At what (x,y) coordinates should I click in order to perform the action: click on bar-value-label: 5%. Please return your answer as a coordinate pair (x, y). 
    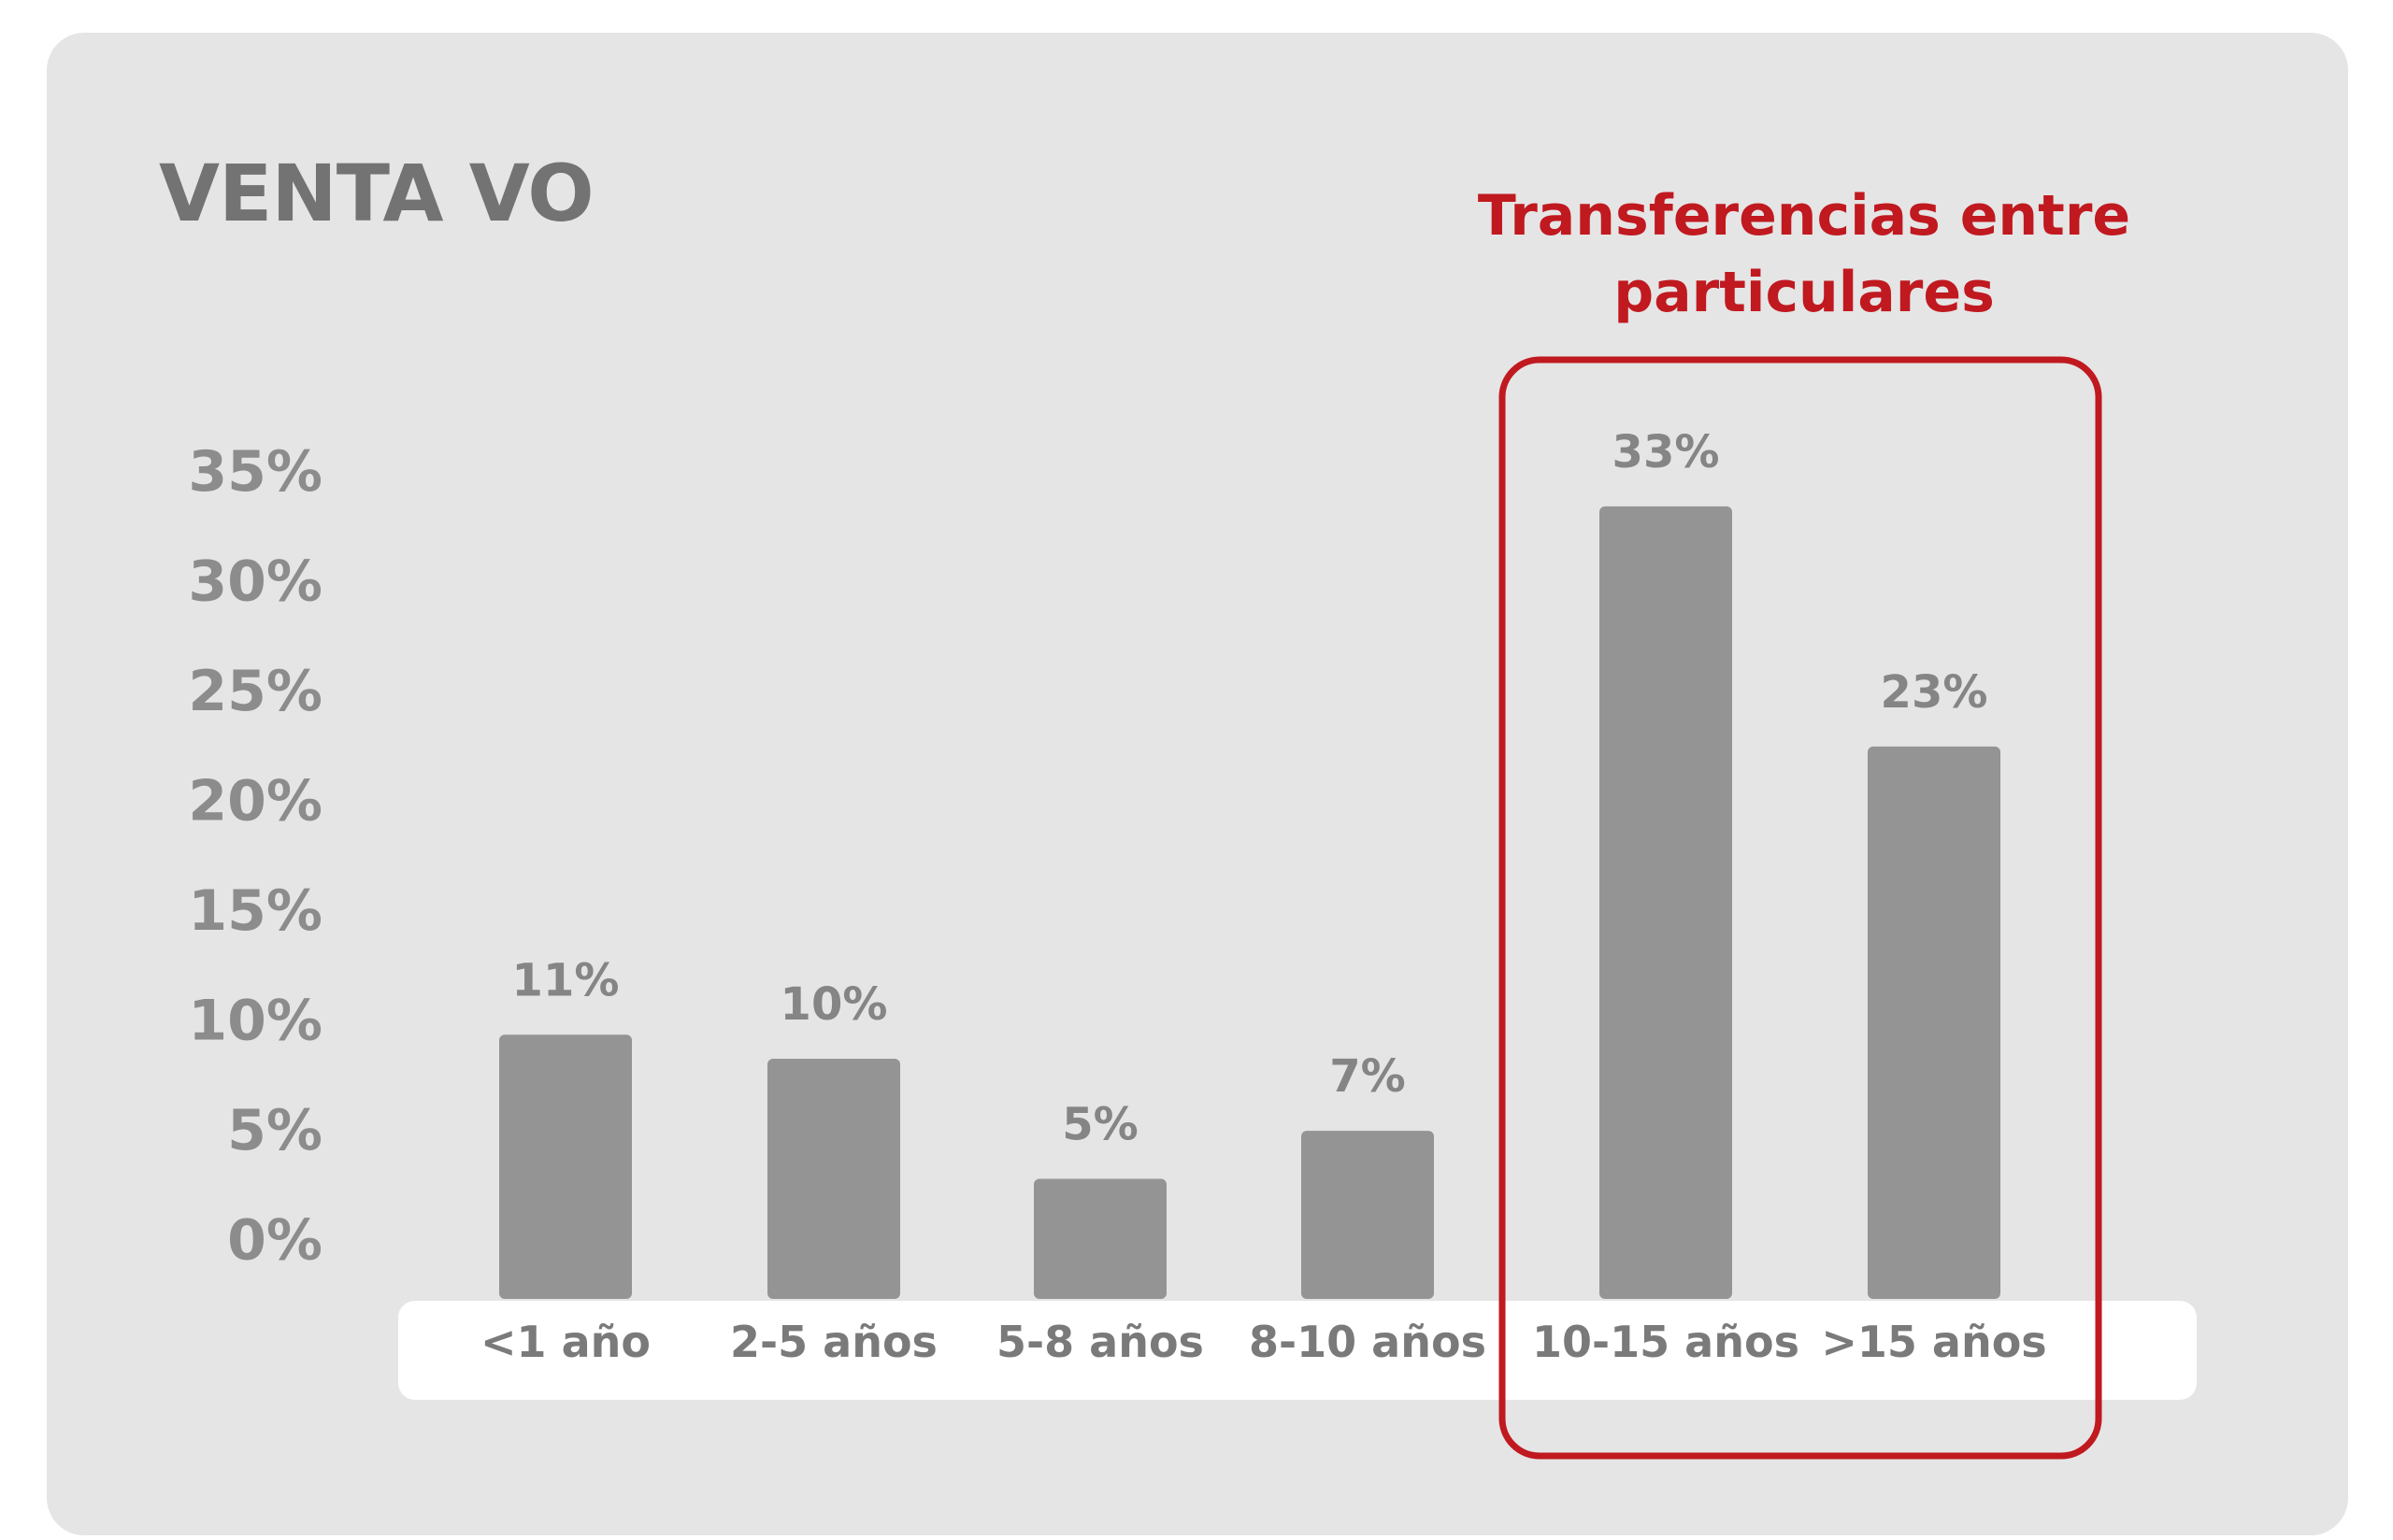
    Looking at the image, I should click on (1100, 1125).